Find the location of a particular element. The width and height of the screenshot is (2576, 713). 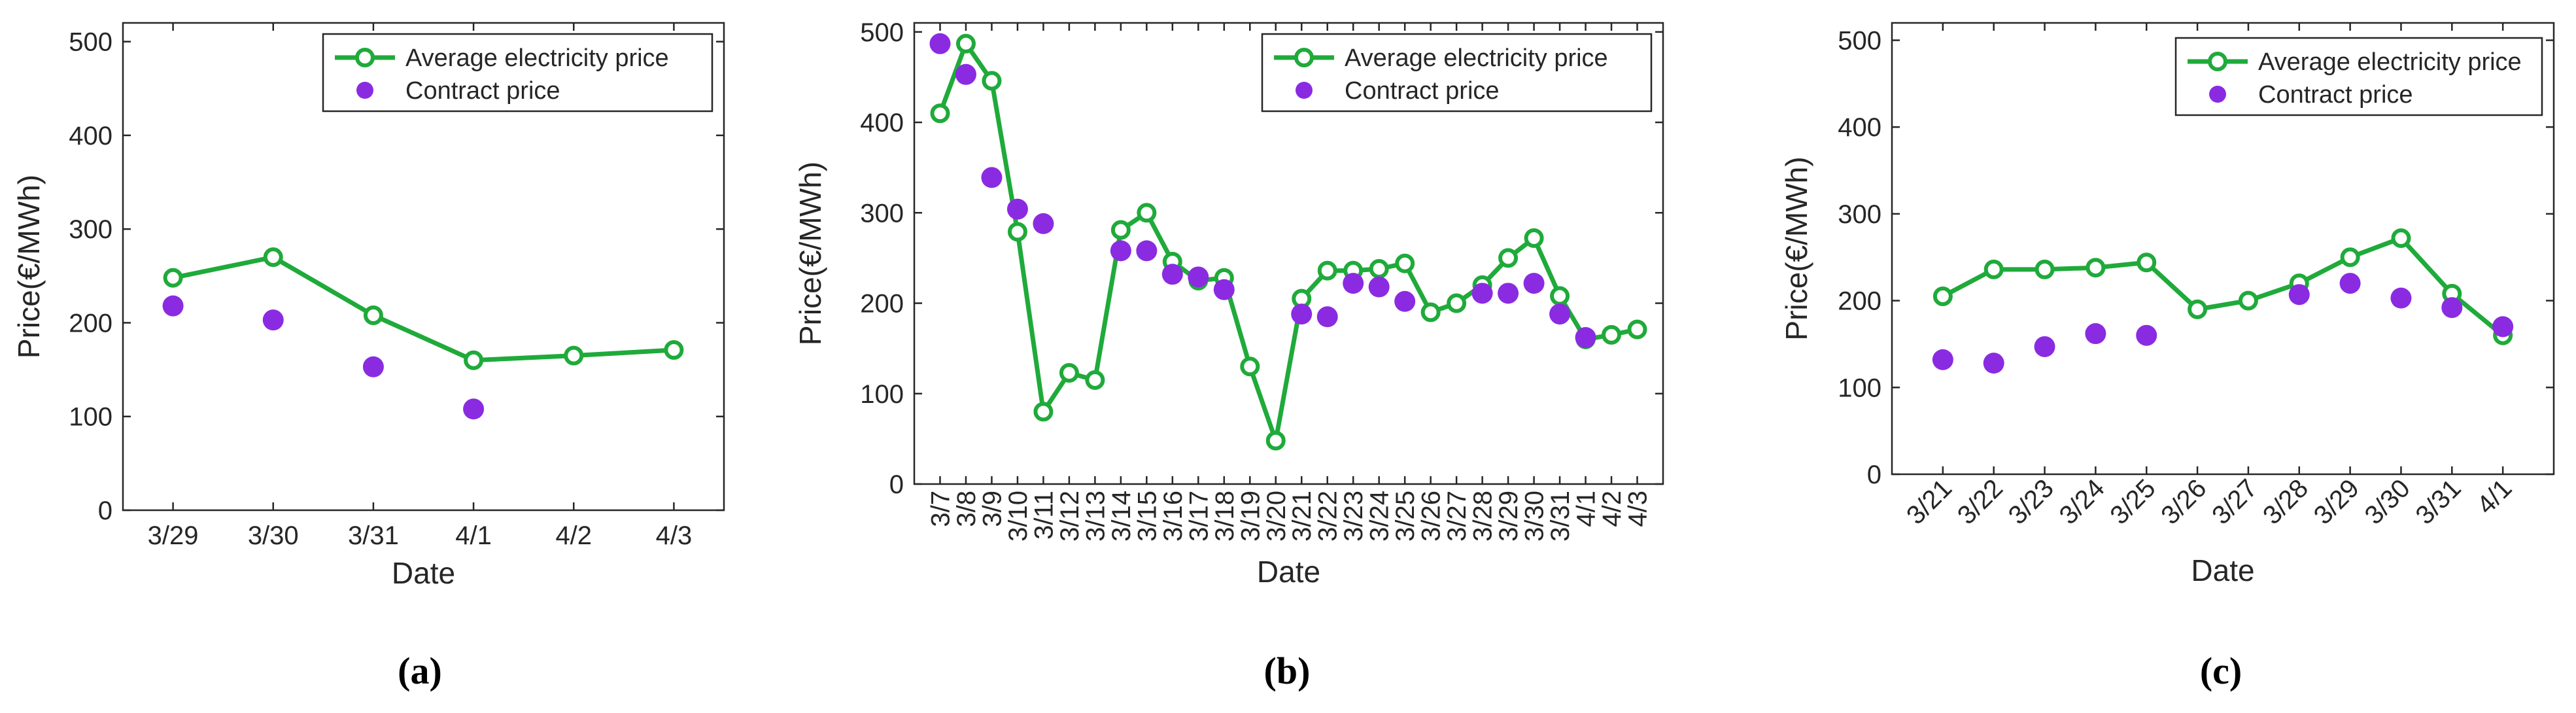

x-tick-label: 4/3 is located at coordinates (1639, 509).